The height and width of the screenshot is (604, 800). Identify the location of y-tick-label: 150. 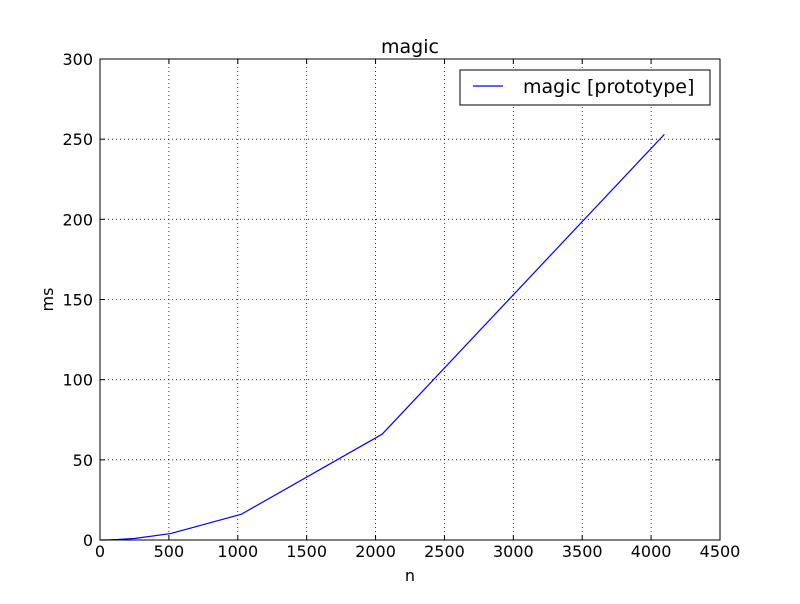
(77, 300).